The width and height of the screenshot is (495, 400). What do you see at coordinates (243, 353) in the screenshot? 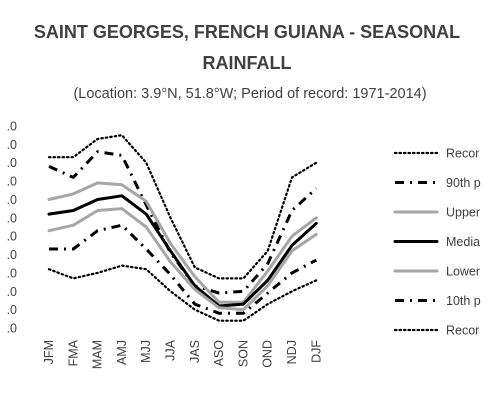
I see `x-tick-label: SON` at bounding box center [243, 353].